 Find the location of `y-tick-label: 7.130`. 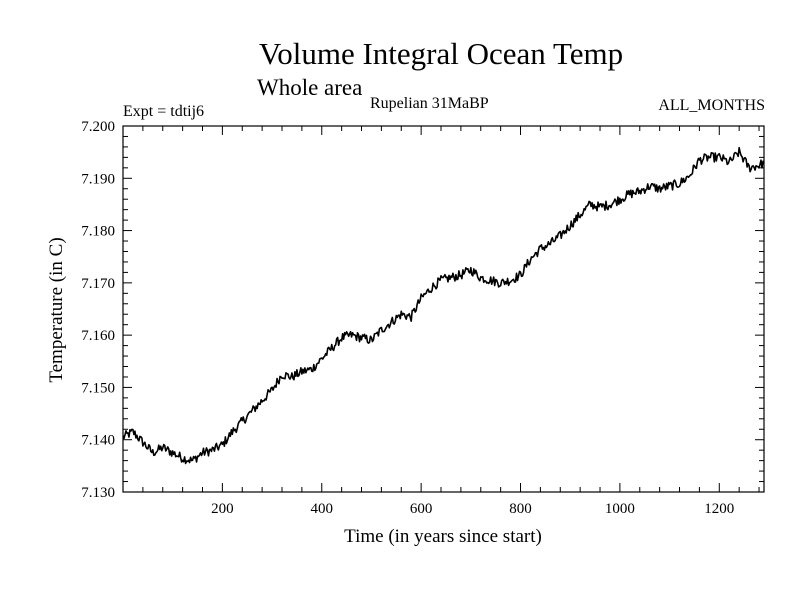

y-tick-label: 7.130 is located at coordinates (98, 493).